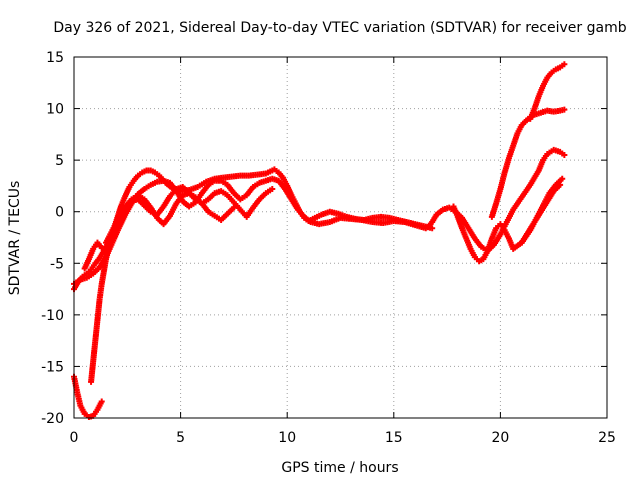 This screenshot has width=640, height=480. Describe the element at coordinates (339, 468) in the screenshot. I see `x-axis-label: GPS time / hours` at that location.